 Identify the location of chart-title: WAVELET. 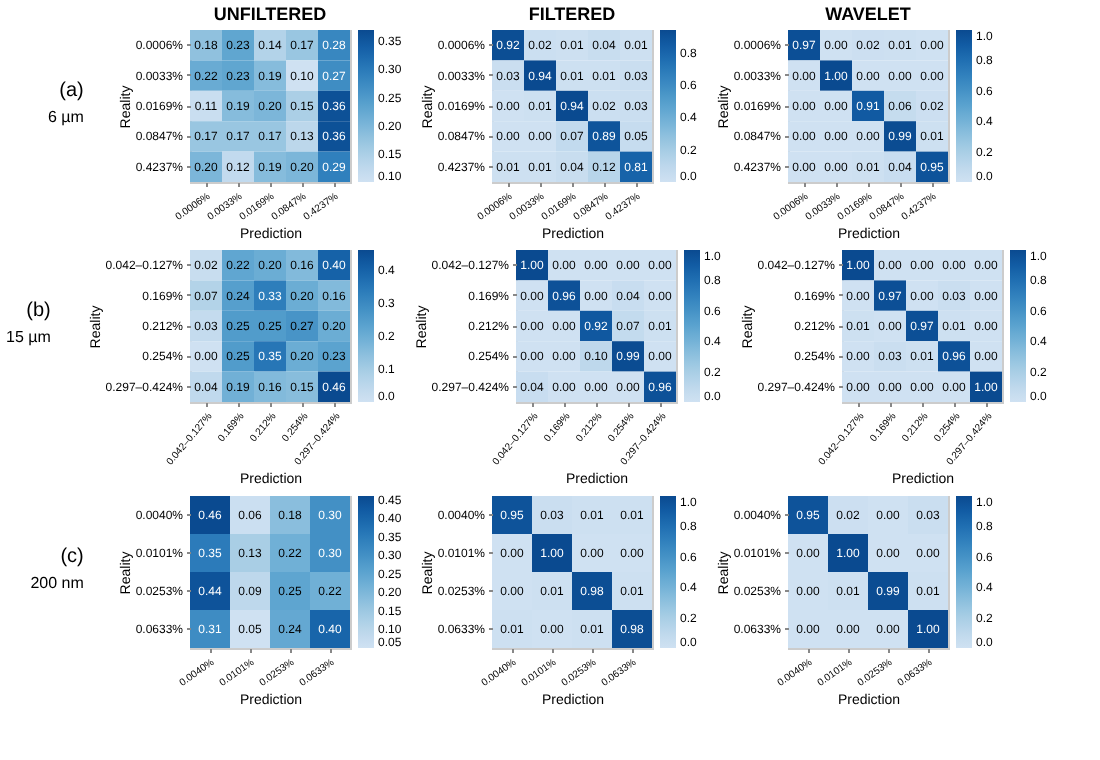
(868, 14).